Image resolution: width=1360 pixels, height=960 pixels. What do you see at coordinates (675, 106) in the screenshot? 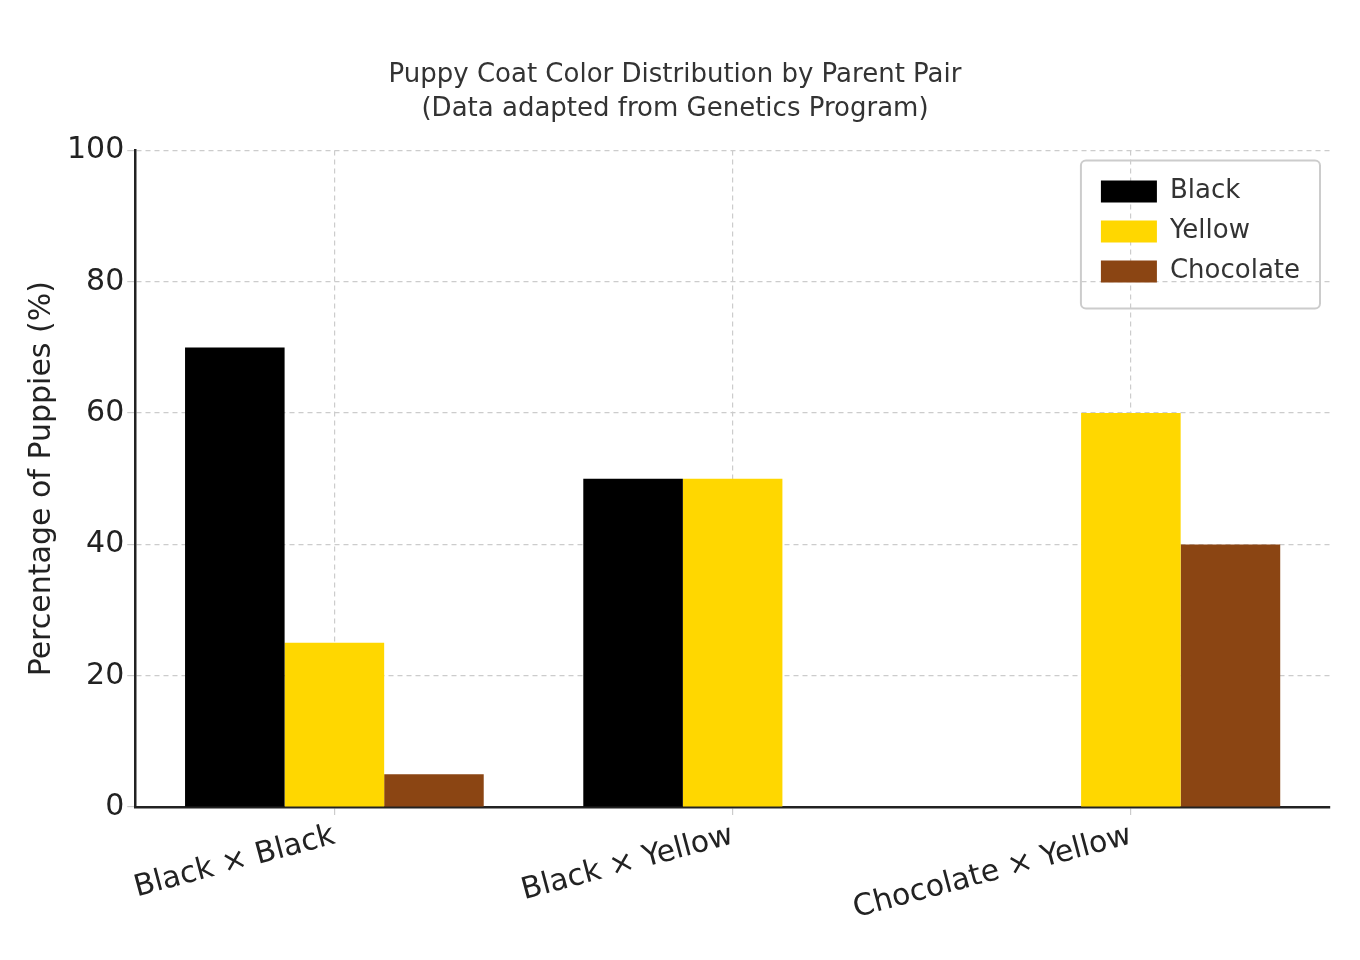
I see `chart-subtitle: (Data adapted from Genetics Program)` at bounding box center [675, 106].